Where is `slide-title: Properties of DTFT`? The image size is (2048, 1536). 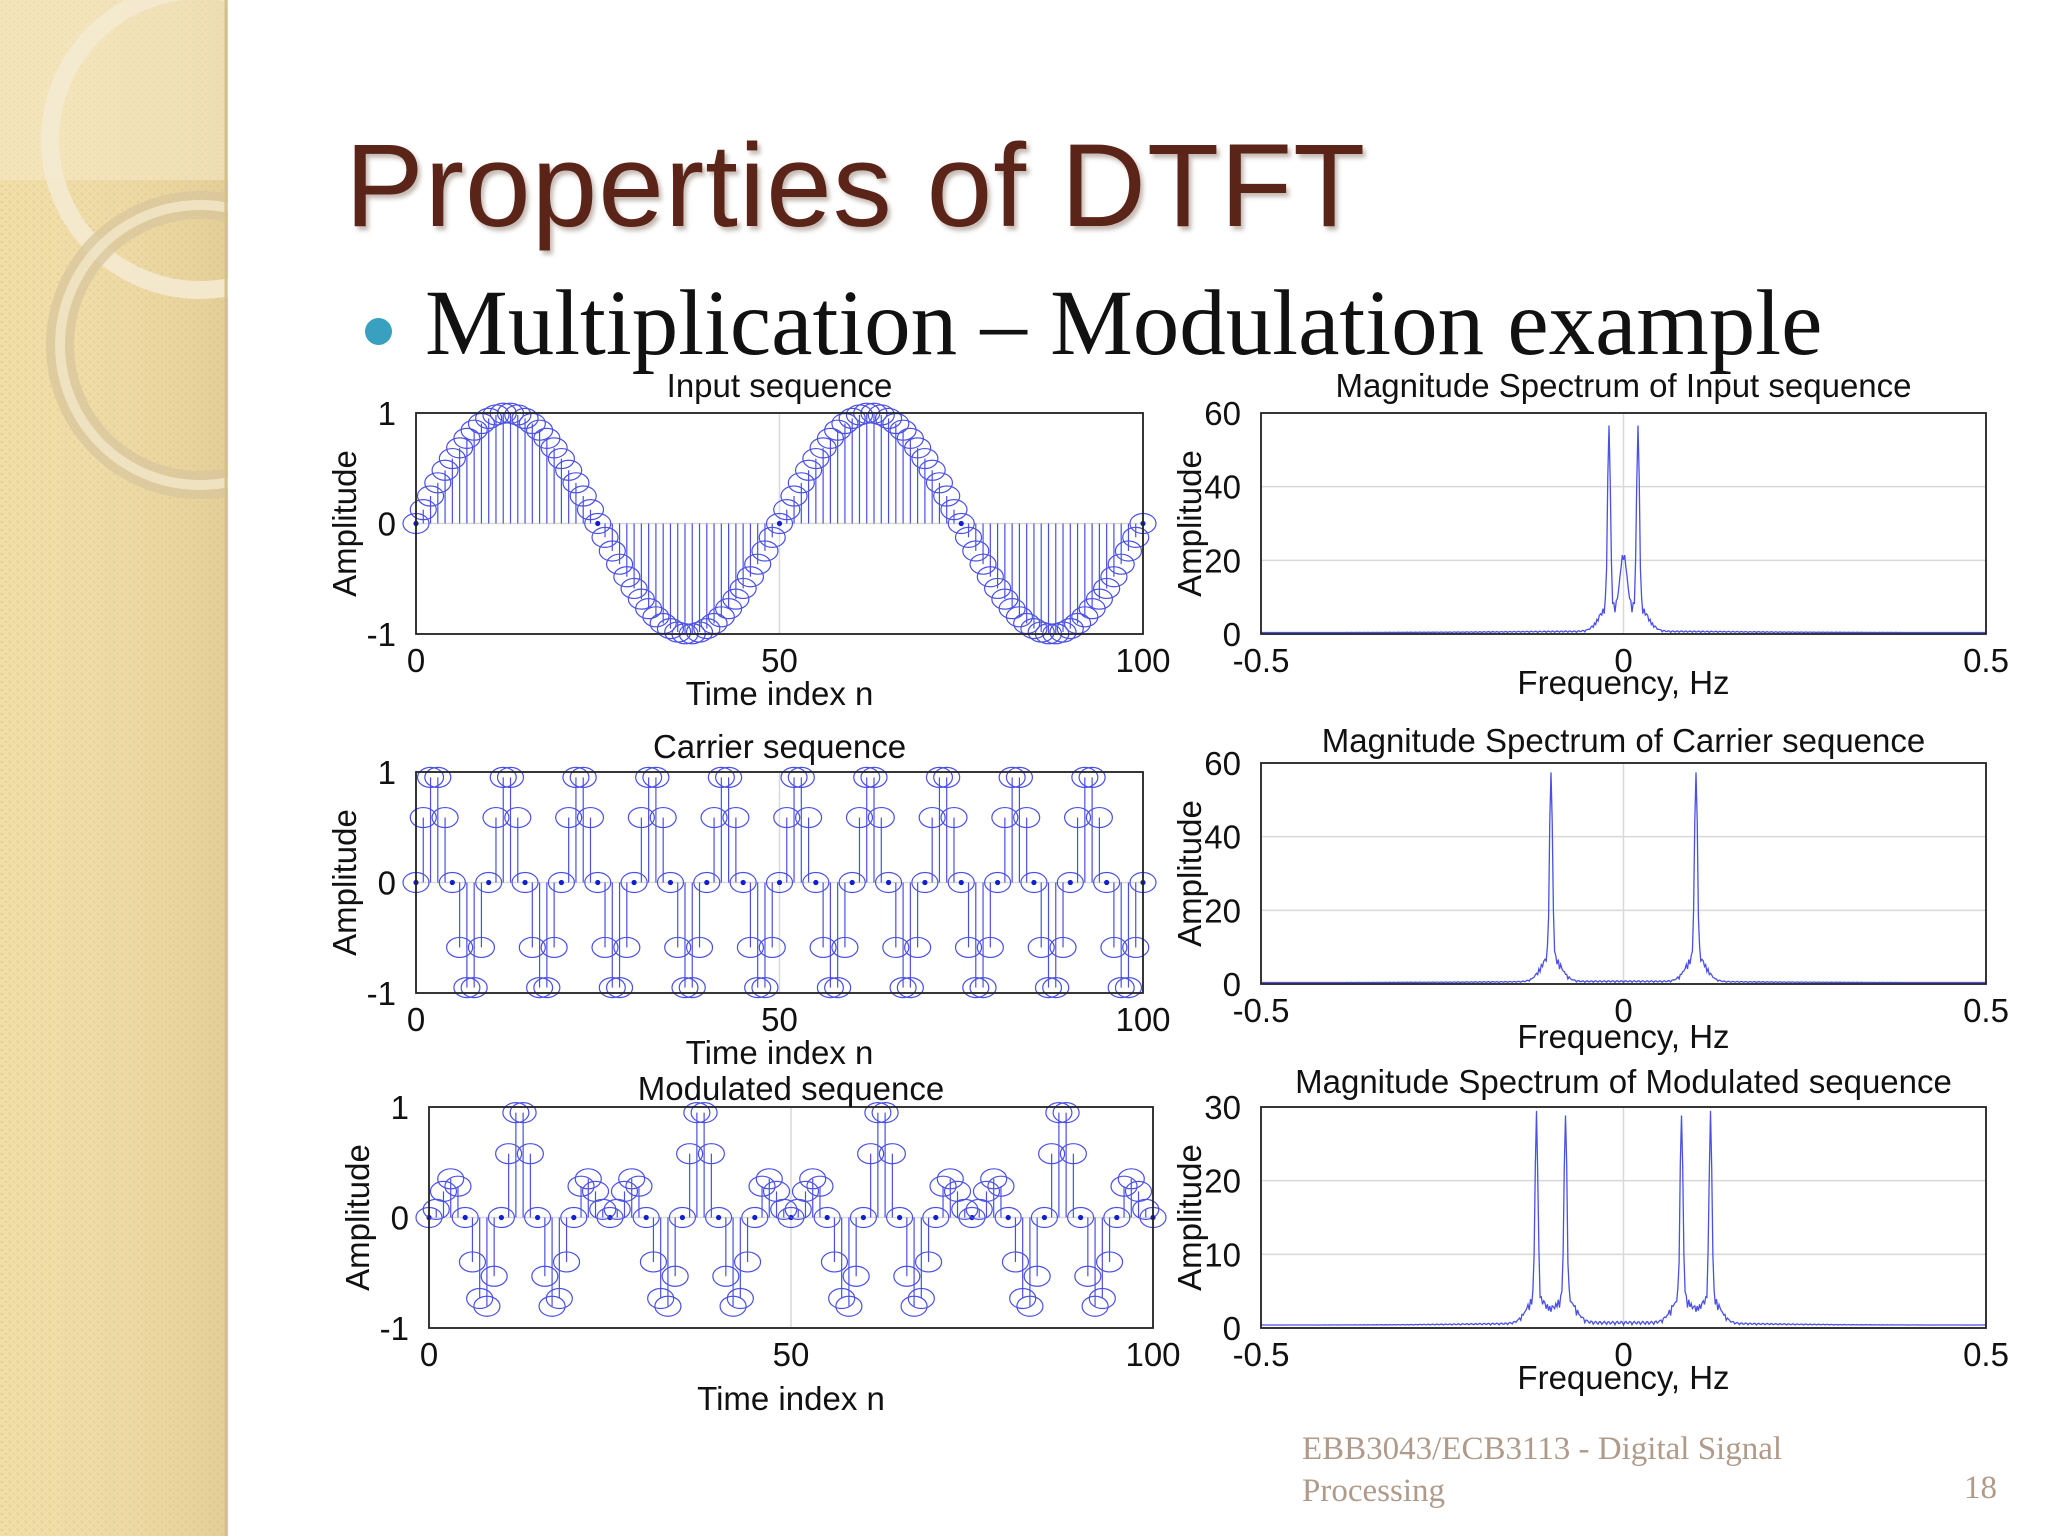
slide-title: Properties of DTFT is located at coordinates (856, 186).